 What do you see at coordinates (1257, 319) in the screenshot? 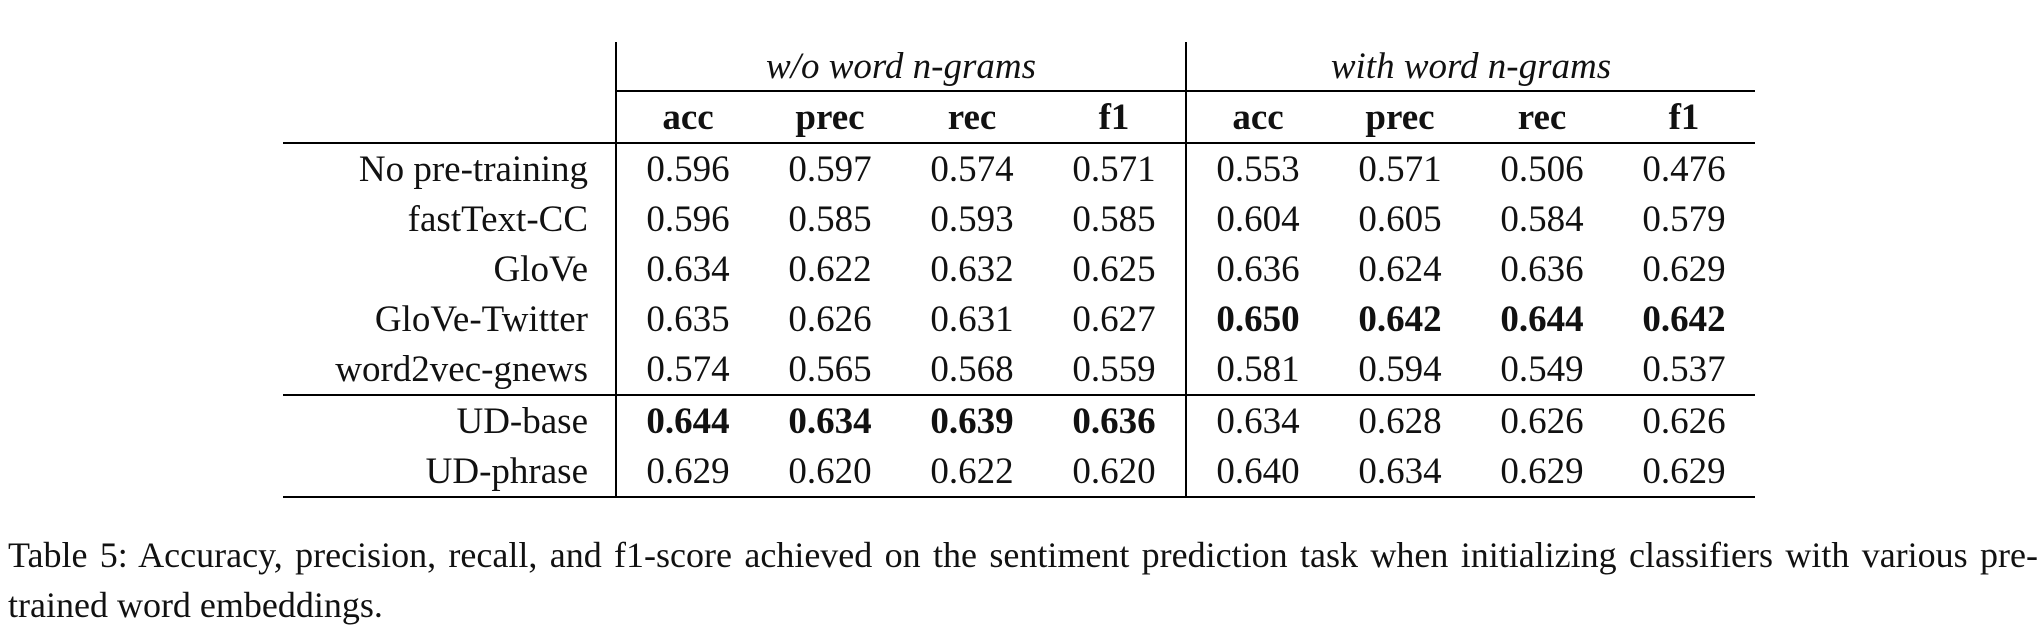
I see `table-cell: 0.650` at bounding box center [1257, 319].